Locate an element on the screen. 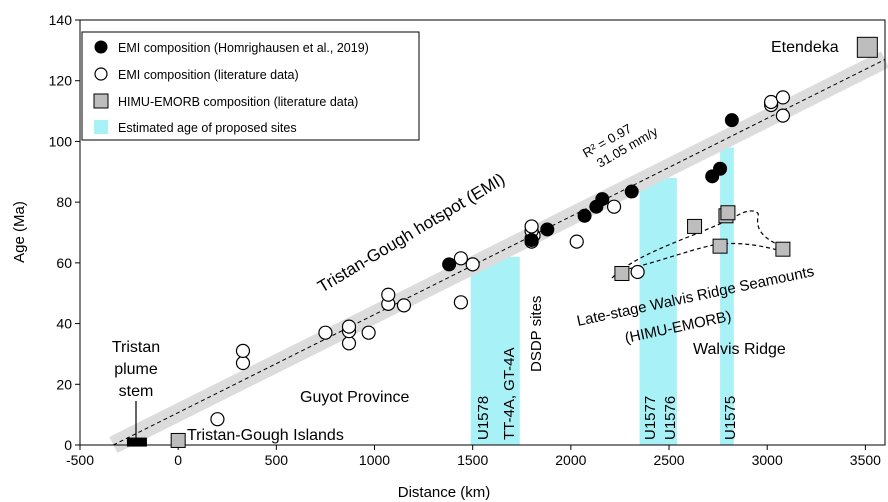 The image size is (888, 502). late-stage-curve-upper is located at coordinates (699, 244).